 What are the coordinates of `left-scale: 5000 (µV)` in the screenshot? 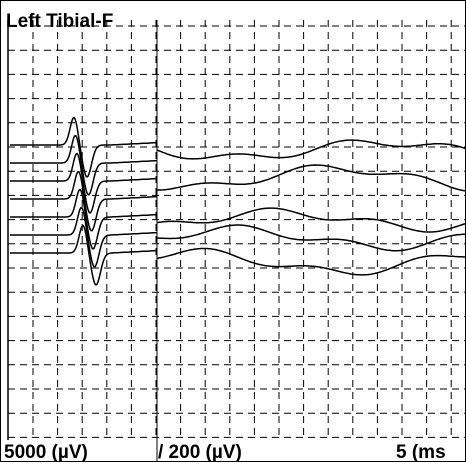 It's located at (46, 452).